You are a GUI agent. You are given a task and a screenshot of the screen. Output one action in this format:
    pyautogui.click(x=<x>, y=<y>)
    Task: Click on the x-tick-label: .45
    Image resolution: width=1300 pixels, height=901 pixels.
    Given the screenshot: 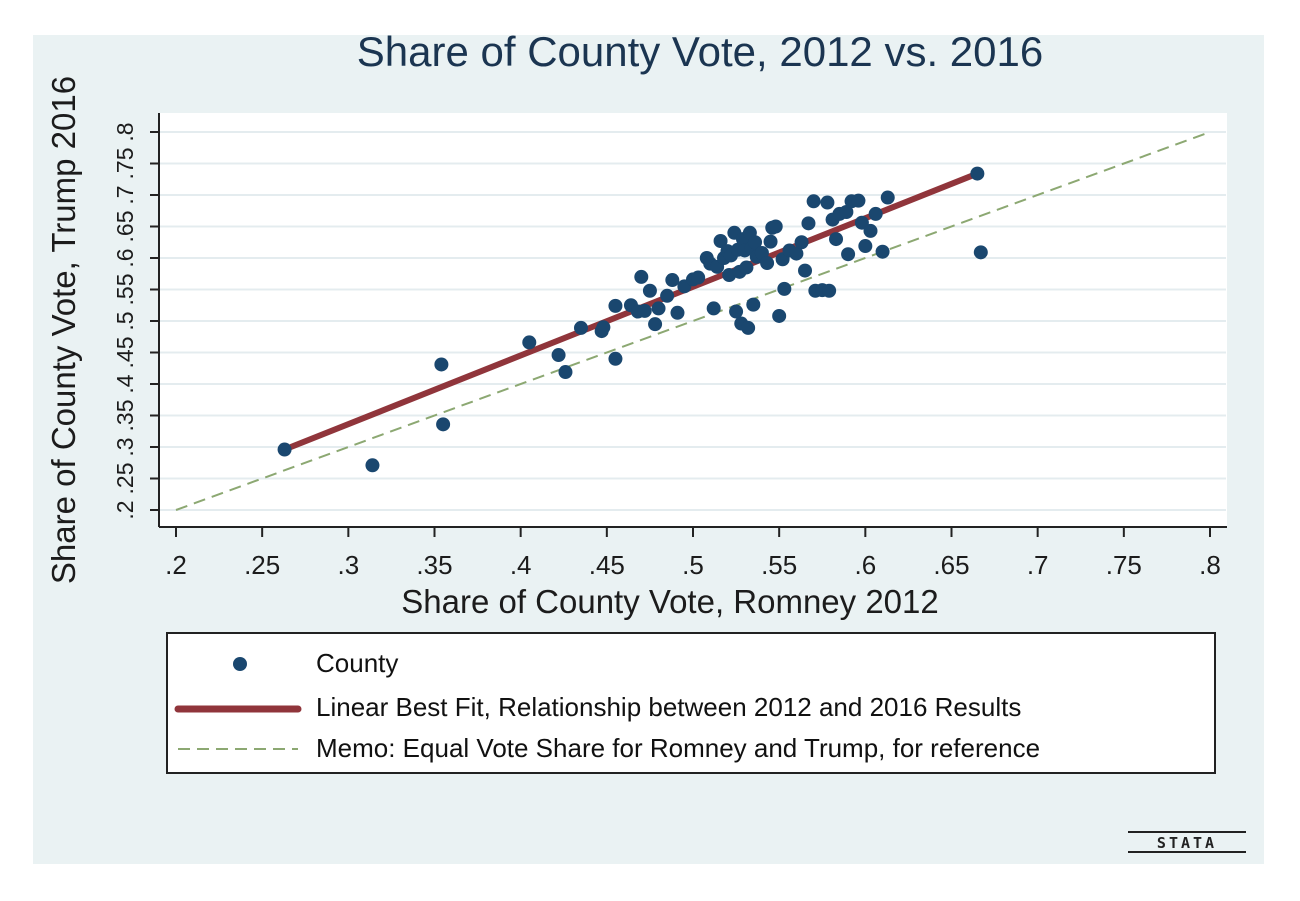 What is the action you would take?
    pyautogui.click(x=607, y=565)
    